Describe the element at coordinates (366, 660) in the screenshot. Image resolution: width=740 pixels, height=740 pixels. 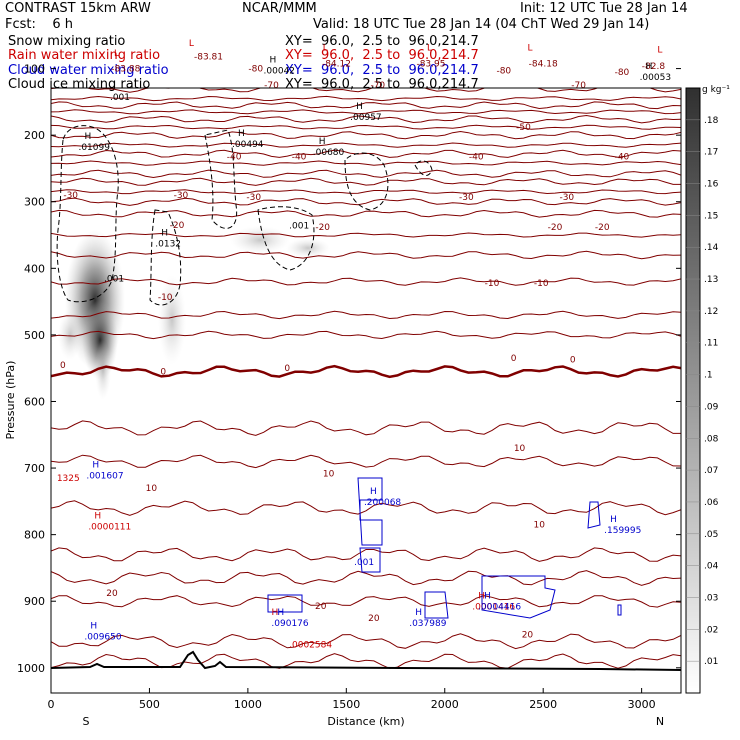
I see `terrain-profile` at that location.